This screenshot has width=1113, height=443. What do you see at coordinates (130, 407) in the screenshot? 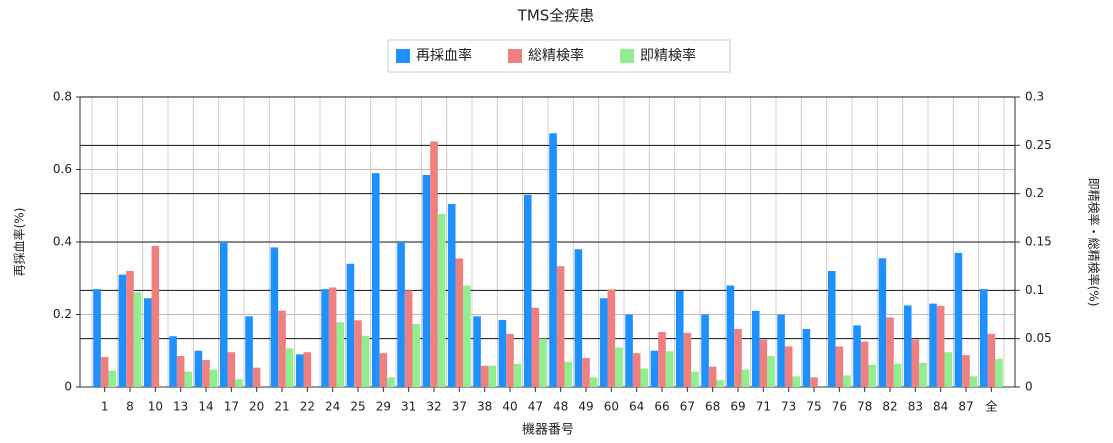
I see `x-tick-label: 8` at bounding box center [130, 407].